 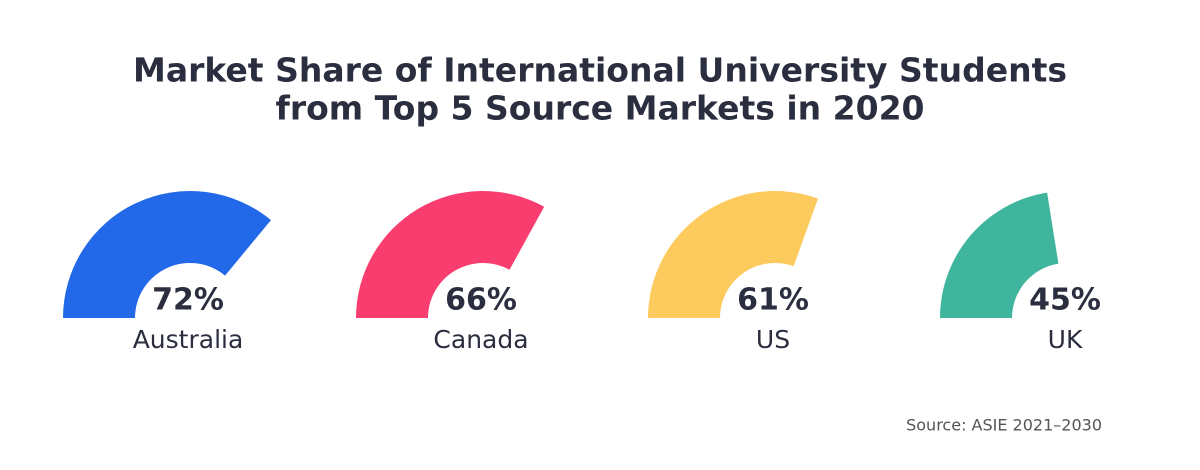 I want to click on category-label: Australia, so click(x=188, y=339).